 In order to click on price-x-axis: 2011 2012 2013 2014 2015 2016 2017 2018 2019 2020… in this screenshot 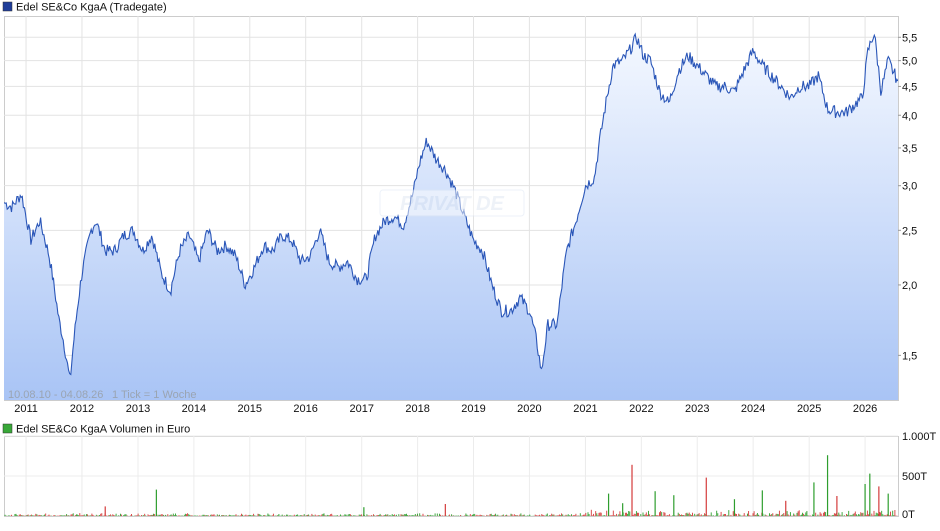, I will do `click(445, 409)`.